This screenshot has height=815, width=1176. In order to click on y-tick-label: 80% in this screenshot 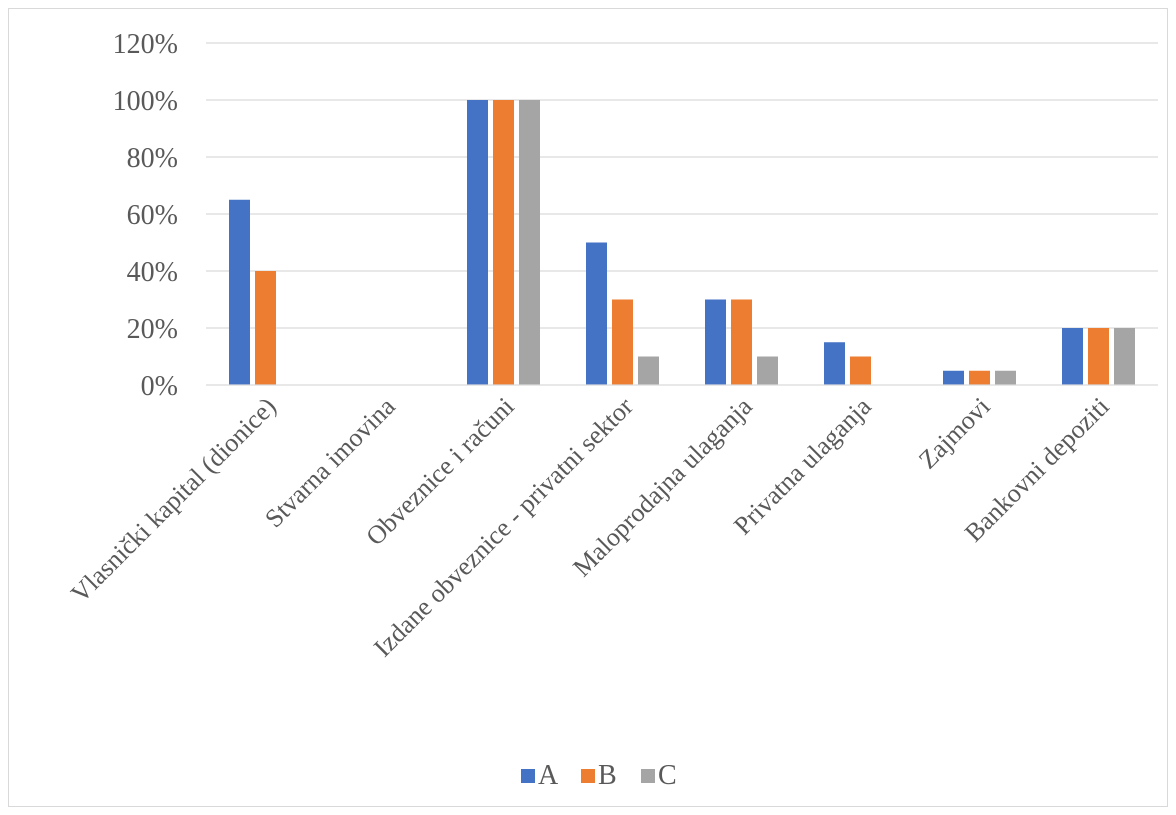, I will do `click(152, 158)`.